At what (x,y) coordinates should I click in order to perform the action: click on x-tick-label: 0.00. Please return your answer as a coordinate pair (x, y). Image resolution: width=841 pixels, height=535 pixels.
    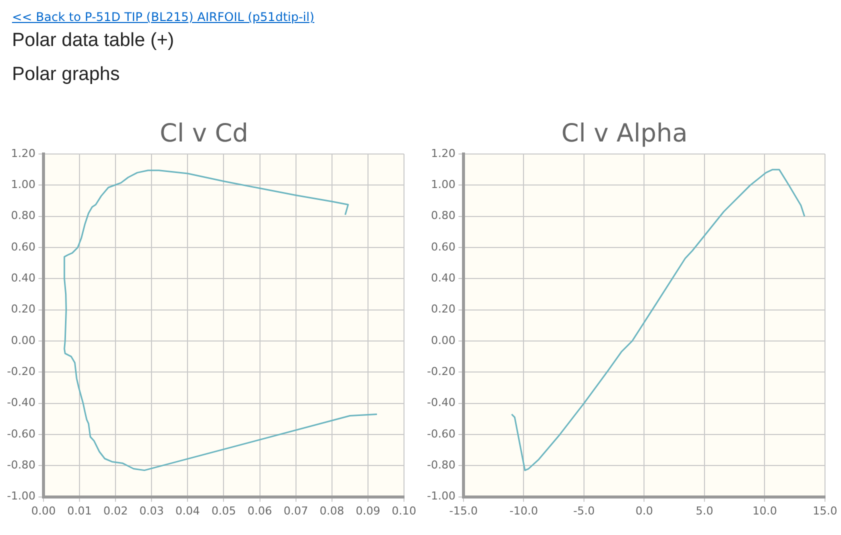
    Looking at the image, I should click on (43, 511).